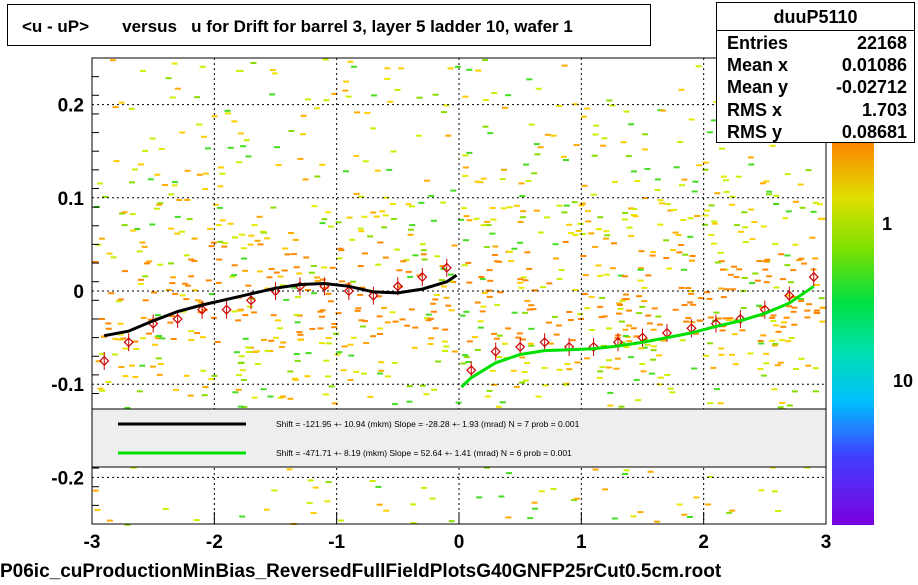 This screenshot has height=585, width=918. What do you see at coordinates (67, 385) in the screenshot?
I see `y-tick-label: -0.1` at bounding box center [67, 385].